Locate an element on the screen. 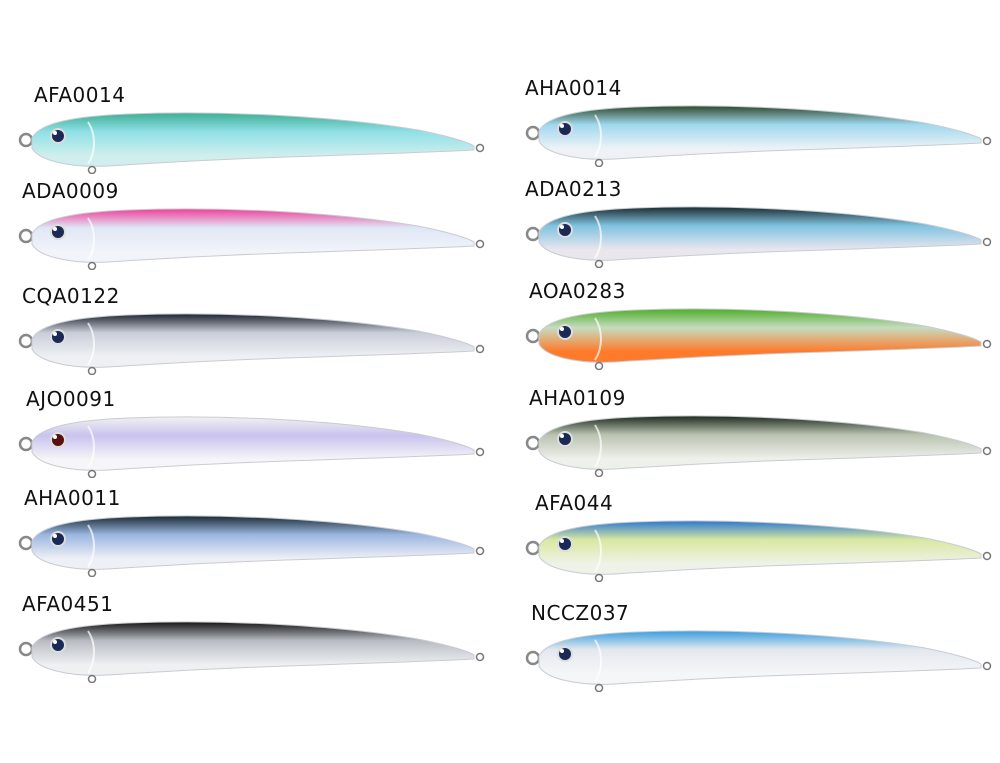  lure-code-label: AHA0011 is located at coordinates (72, 498).